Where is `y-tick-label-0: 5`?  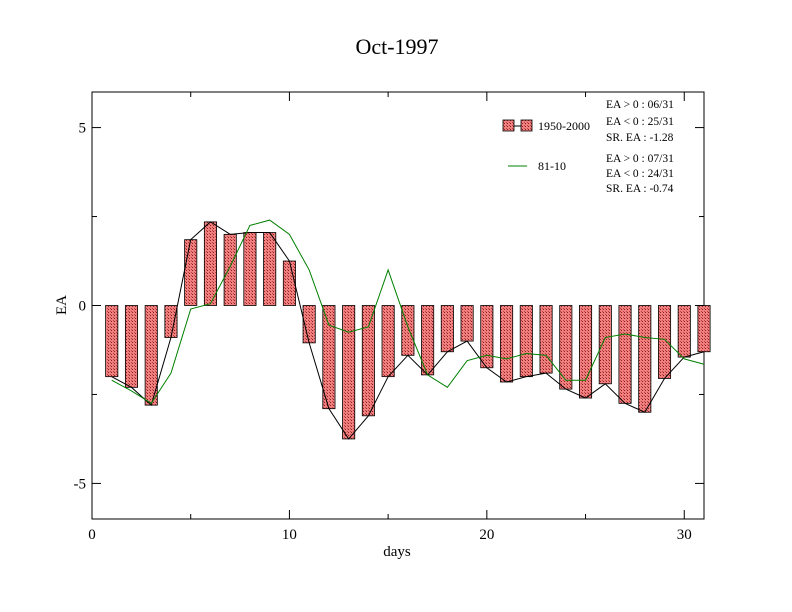
y-tick-label-0: 5 is located at coordinates (83, 129).